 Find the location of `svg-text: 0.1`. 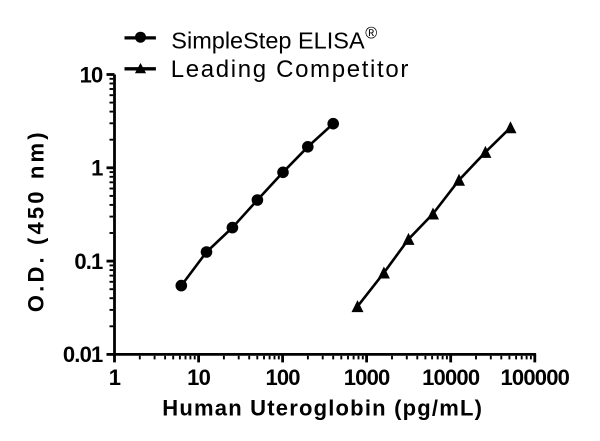

svg-text: 0.1 is located at coordinates (88, 261).